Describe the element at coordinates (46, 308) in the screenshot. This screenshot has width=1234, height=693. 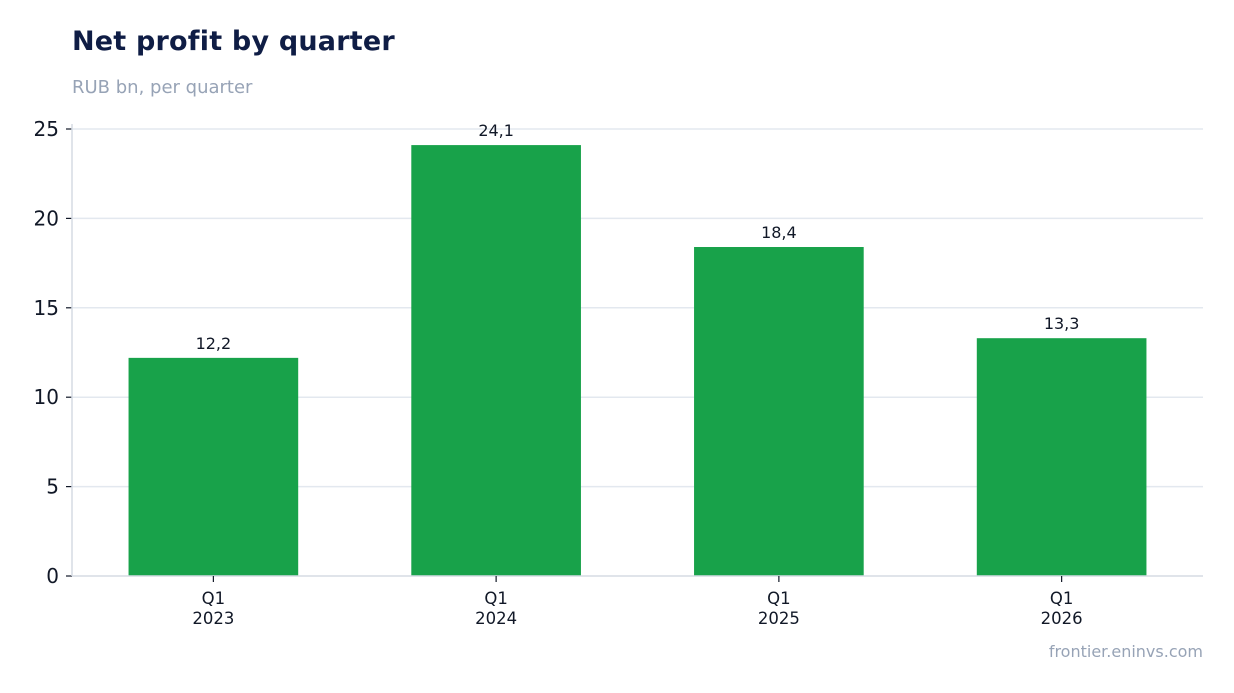
I see `y-tick-label: 15` at that location.